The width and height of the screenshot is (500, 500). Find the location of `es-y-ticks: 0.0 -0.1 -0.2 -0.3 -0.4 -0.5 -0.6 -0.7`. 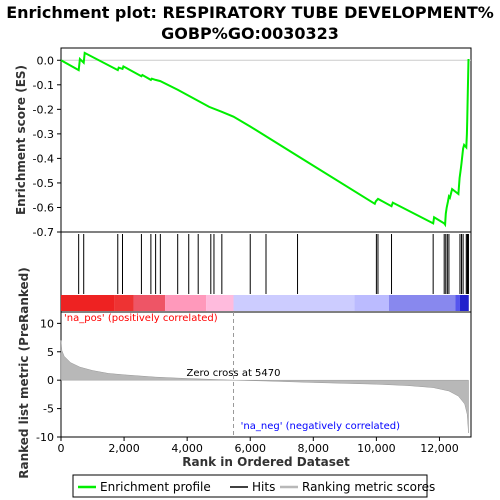

es-y-ticks: 0.0 -0.1 -0.2 -0.3 -0.4 -0.5 -0.6 -0.7 is located at coordinates (47, 146).